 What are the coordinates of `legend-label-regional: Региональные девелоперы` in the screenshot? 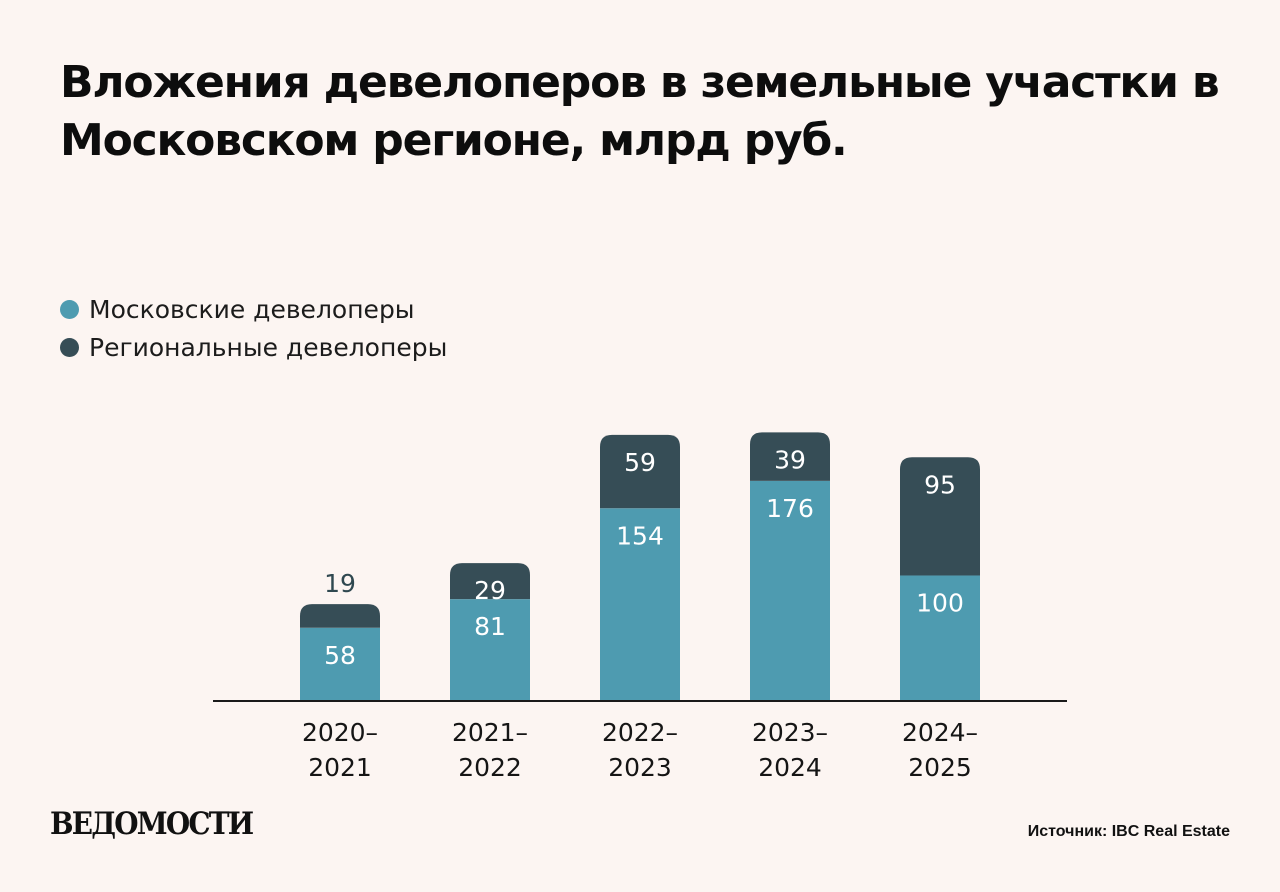 It's located at (268, 347).